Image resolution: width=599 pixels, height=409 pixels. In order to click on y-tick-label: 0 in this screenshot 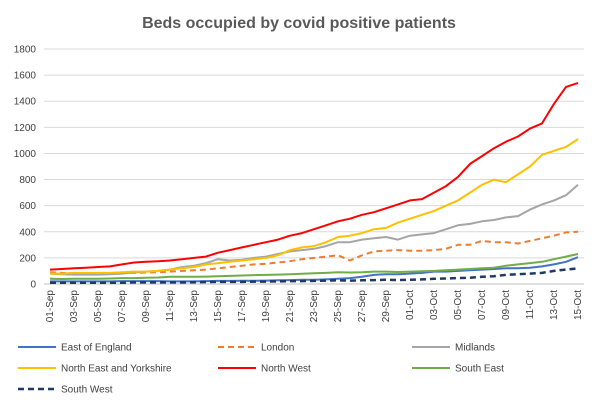, I will do `click(33, 285)`.